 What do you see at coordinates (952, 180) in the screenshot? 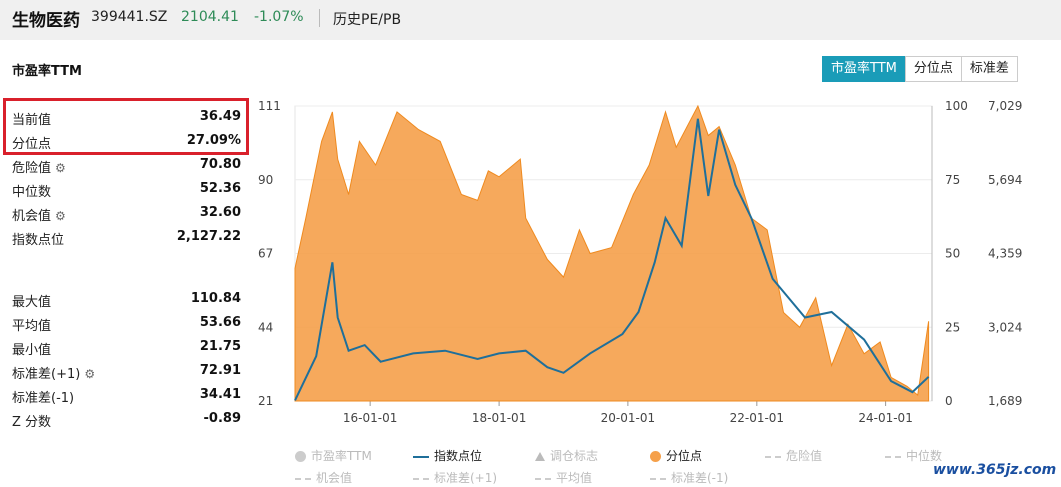
I see `right-axis-tick-percentile: 75` at bounding box center [952, 180].